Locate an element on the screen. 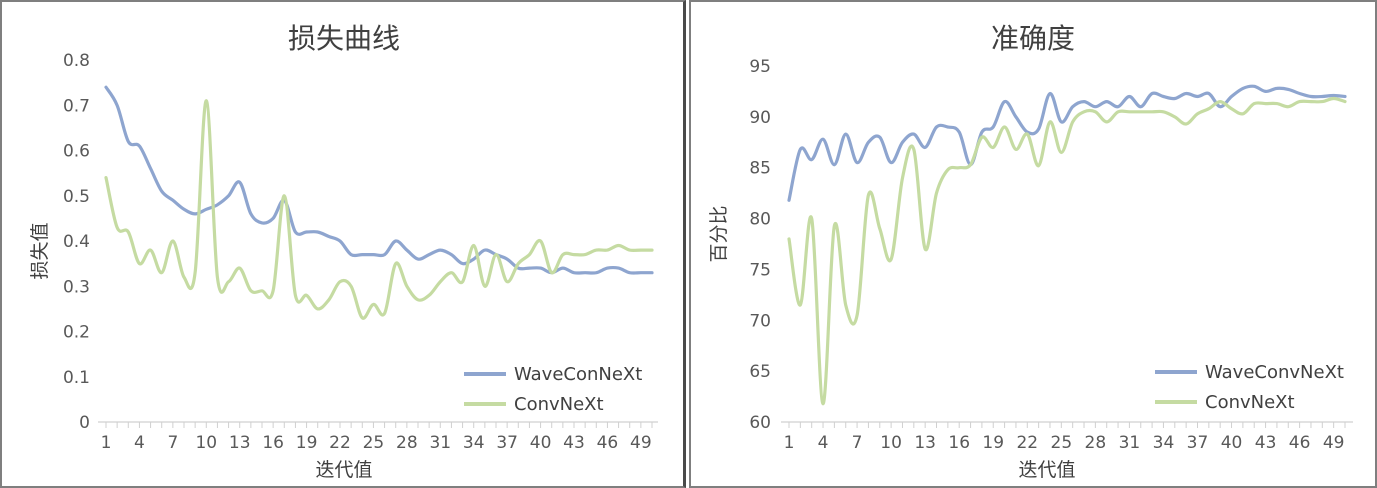 Image resolution: width=1377 pixels, height=488 pixels. y-tick-label: 90 is located at coordinates (760, 118).